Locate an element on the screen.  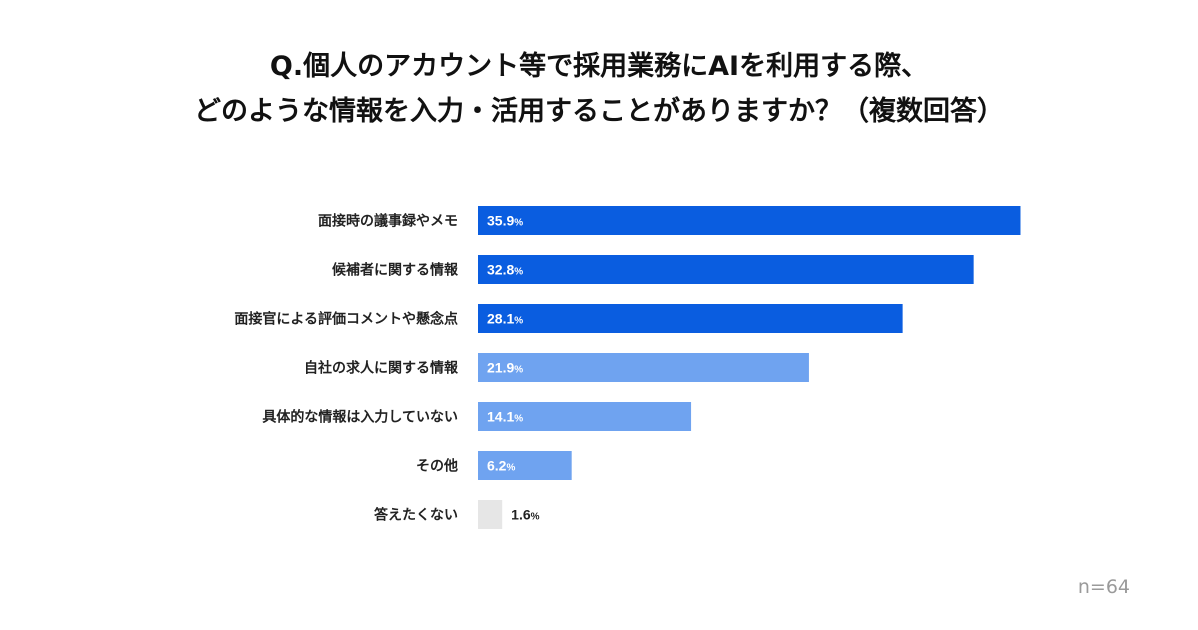
data-label: 35.9% is located at coordinates (505, 221).